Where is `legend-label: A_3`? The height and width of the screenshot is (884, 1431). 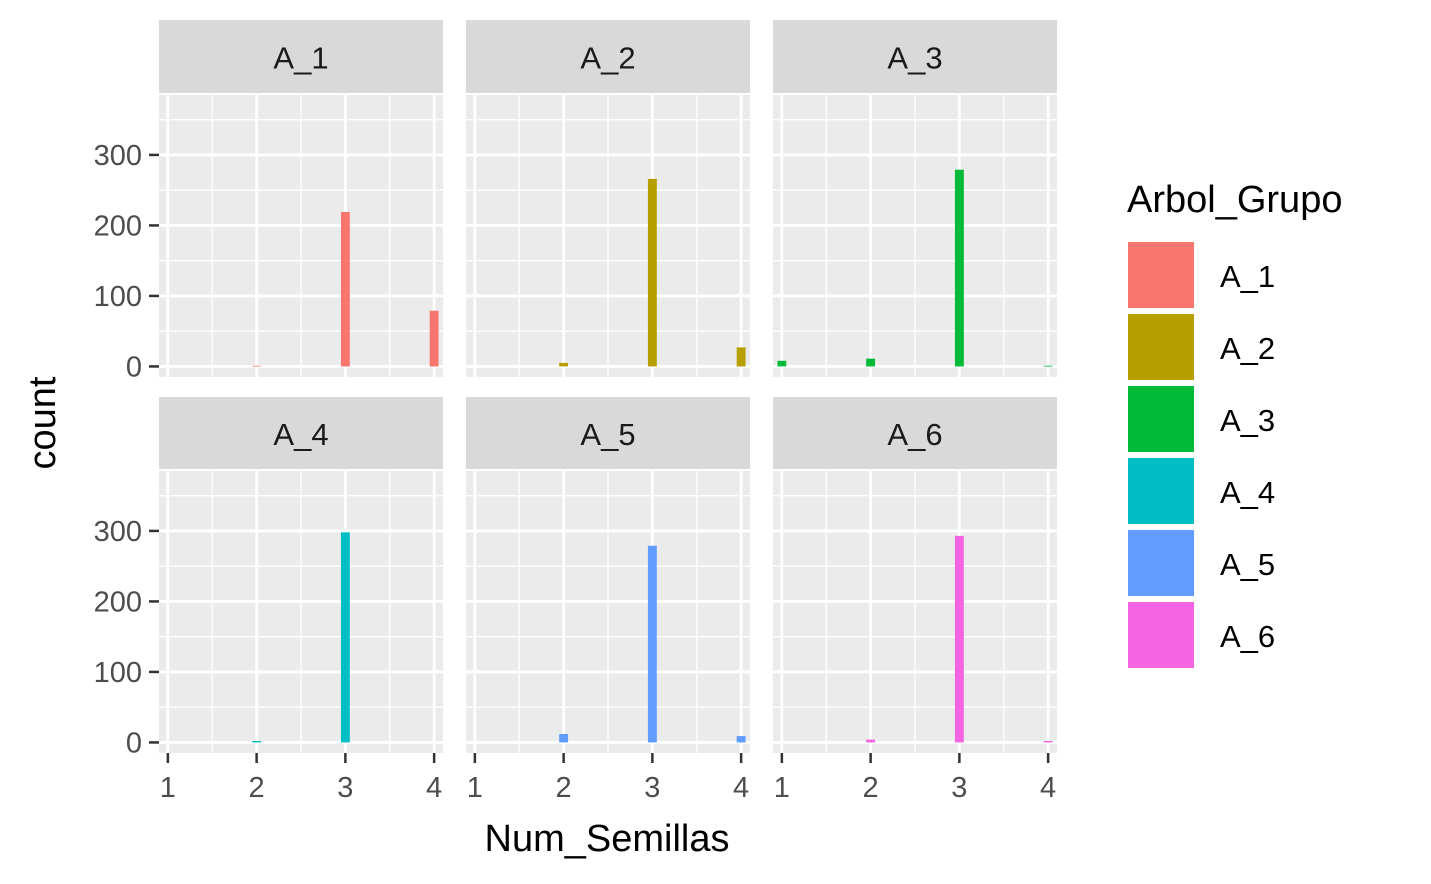
legend-label: A_3 is located at coordinates (1247, 420).